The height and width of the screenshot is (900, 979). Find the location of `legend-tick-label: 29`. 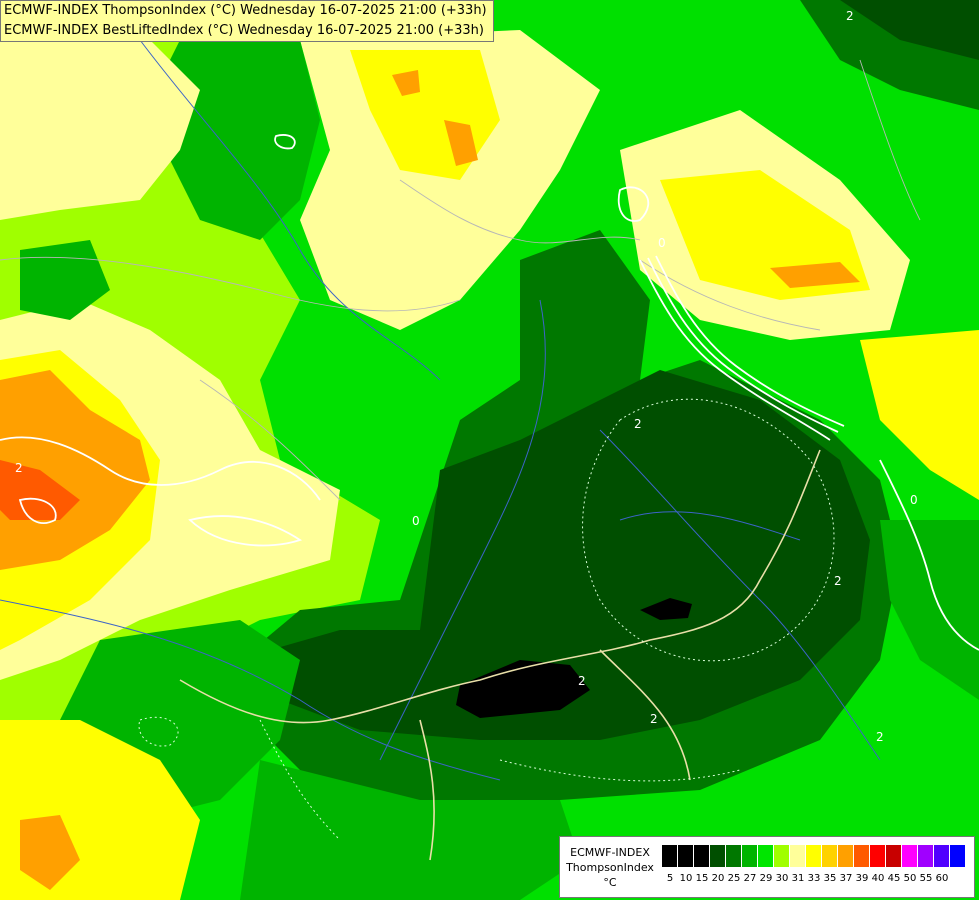

legend-tick-label: 29 is located at coordinates (766, 878).